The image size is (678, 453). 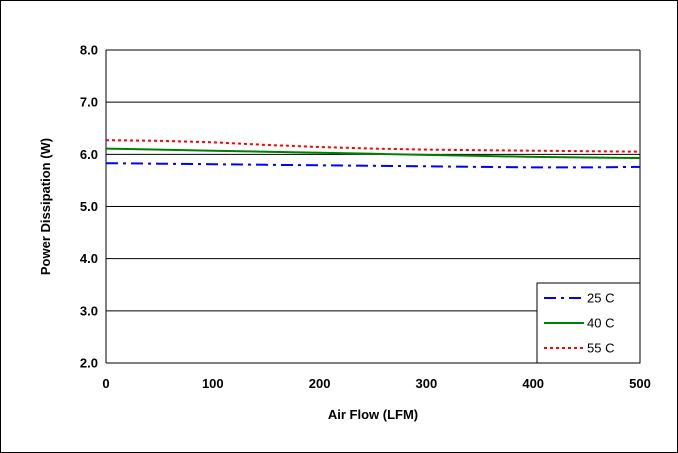 What do you see at coordinates (89, 154) in the screenshot?
I see `y-tick-label: 6.0` at bounding box center [89, 154].